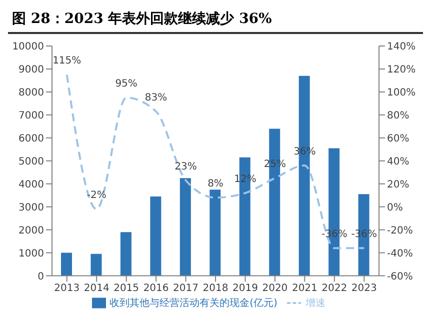 The width and height of the screenshot is (431, 333). Describe the element at coordinates (401, 47) in the screenshot. I see `y2-tick-label: 140%` at that location.